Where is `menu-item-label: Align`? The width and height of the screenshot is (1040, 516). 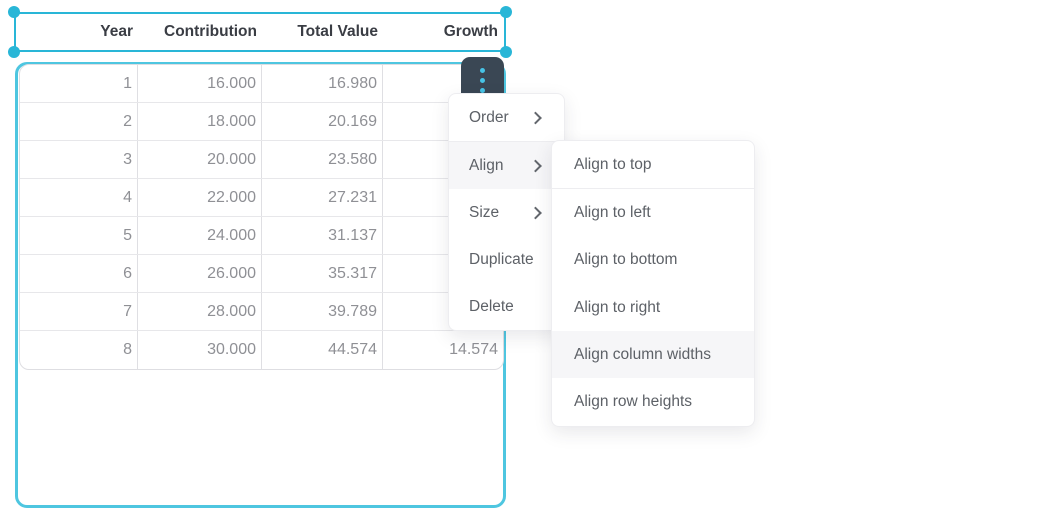 menu-item-label: Align is located at coordinates (486, 165).